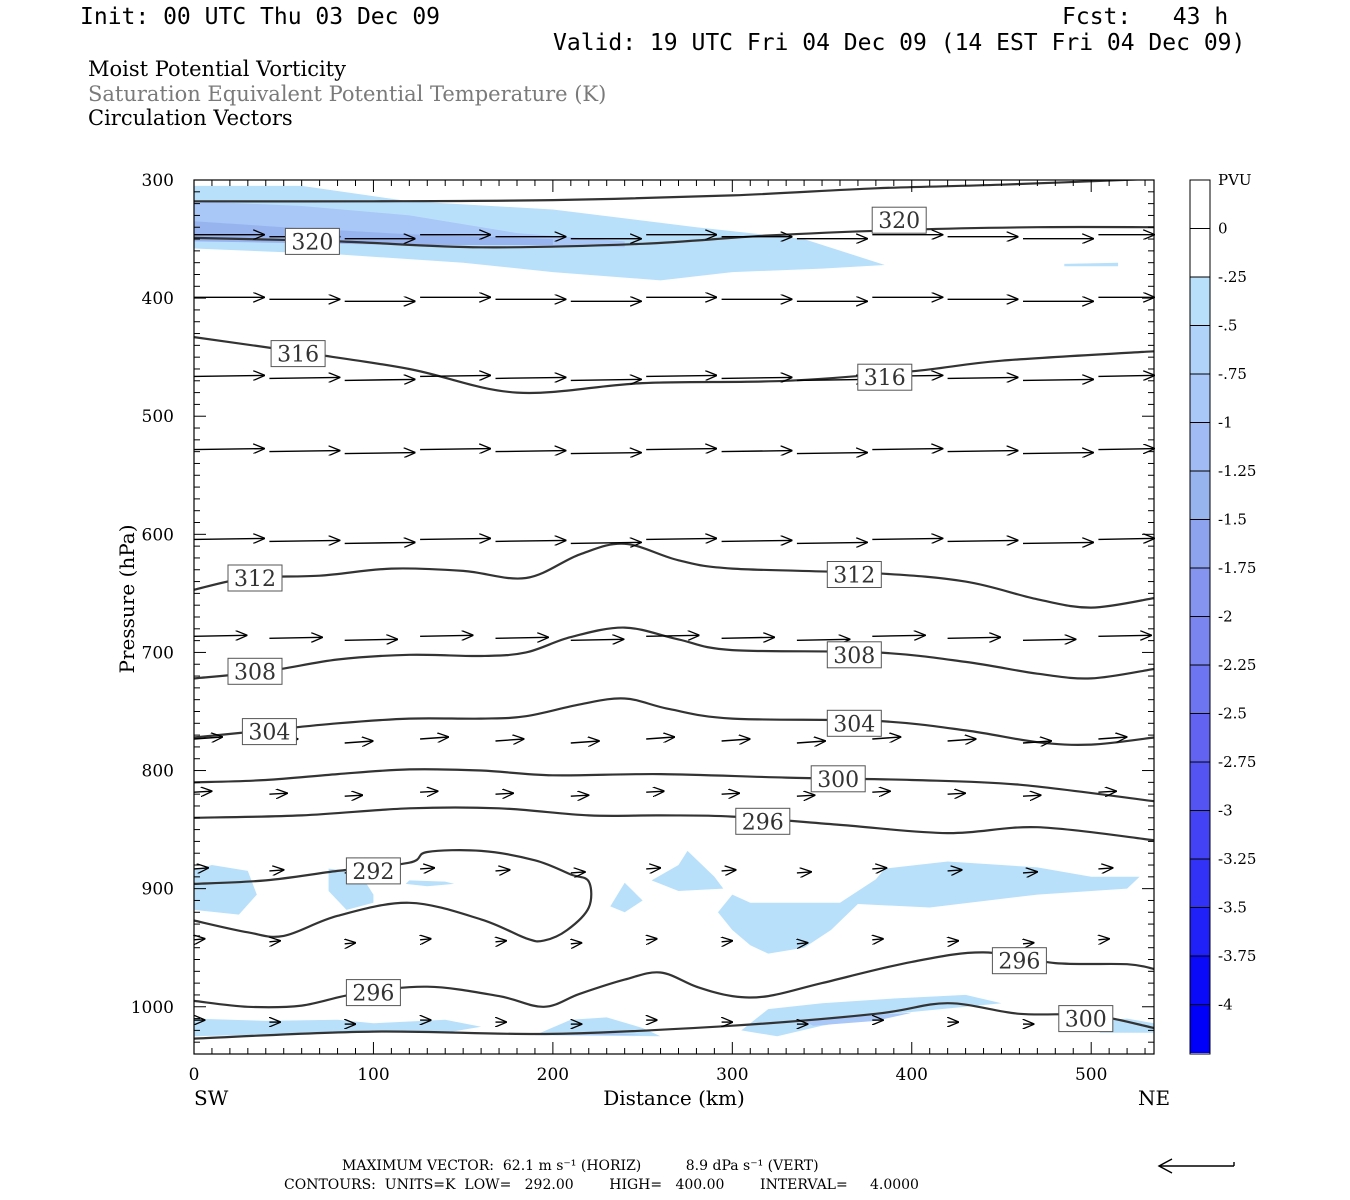 Image resolution: width=1350 pixels, height=1200 pixels. I want to click on init-time: Init: 00 UTC Thu 03 Dec 09, so click(260, 17).